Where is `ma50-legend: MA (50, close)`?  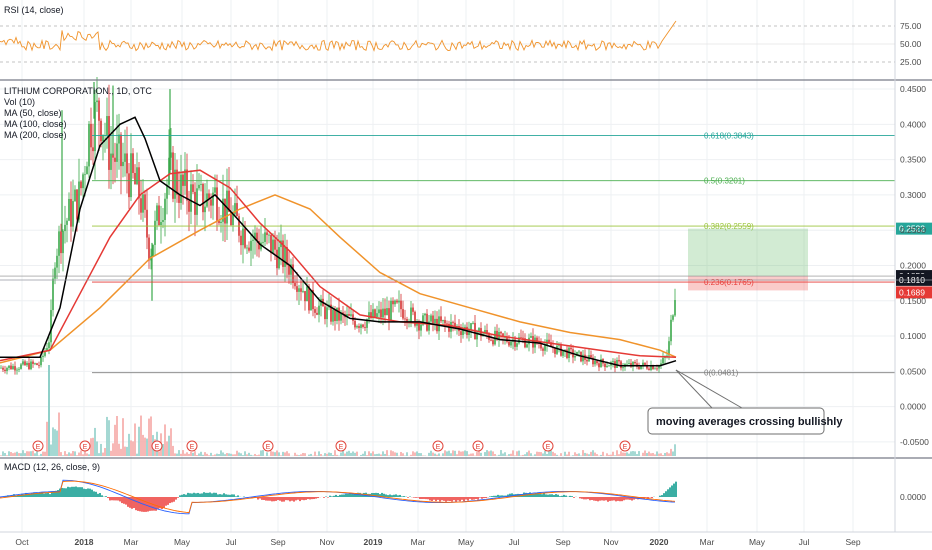
ma50-legend: MA (50, close) is located at coordinates (33, 113).